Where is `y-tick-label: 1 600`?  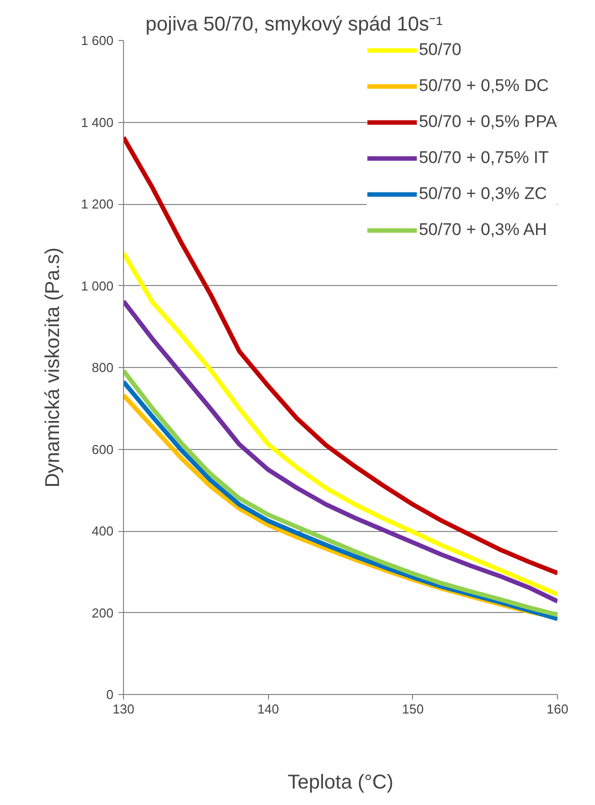 y-tick-label: 1 600 is located at coordinates (97, 40).